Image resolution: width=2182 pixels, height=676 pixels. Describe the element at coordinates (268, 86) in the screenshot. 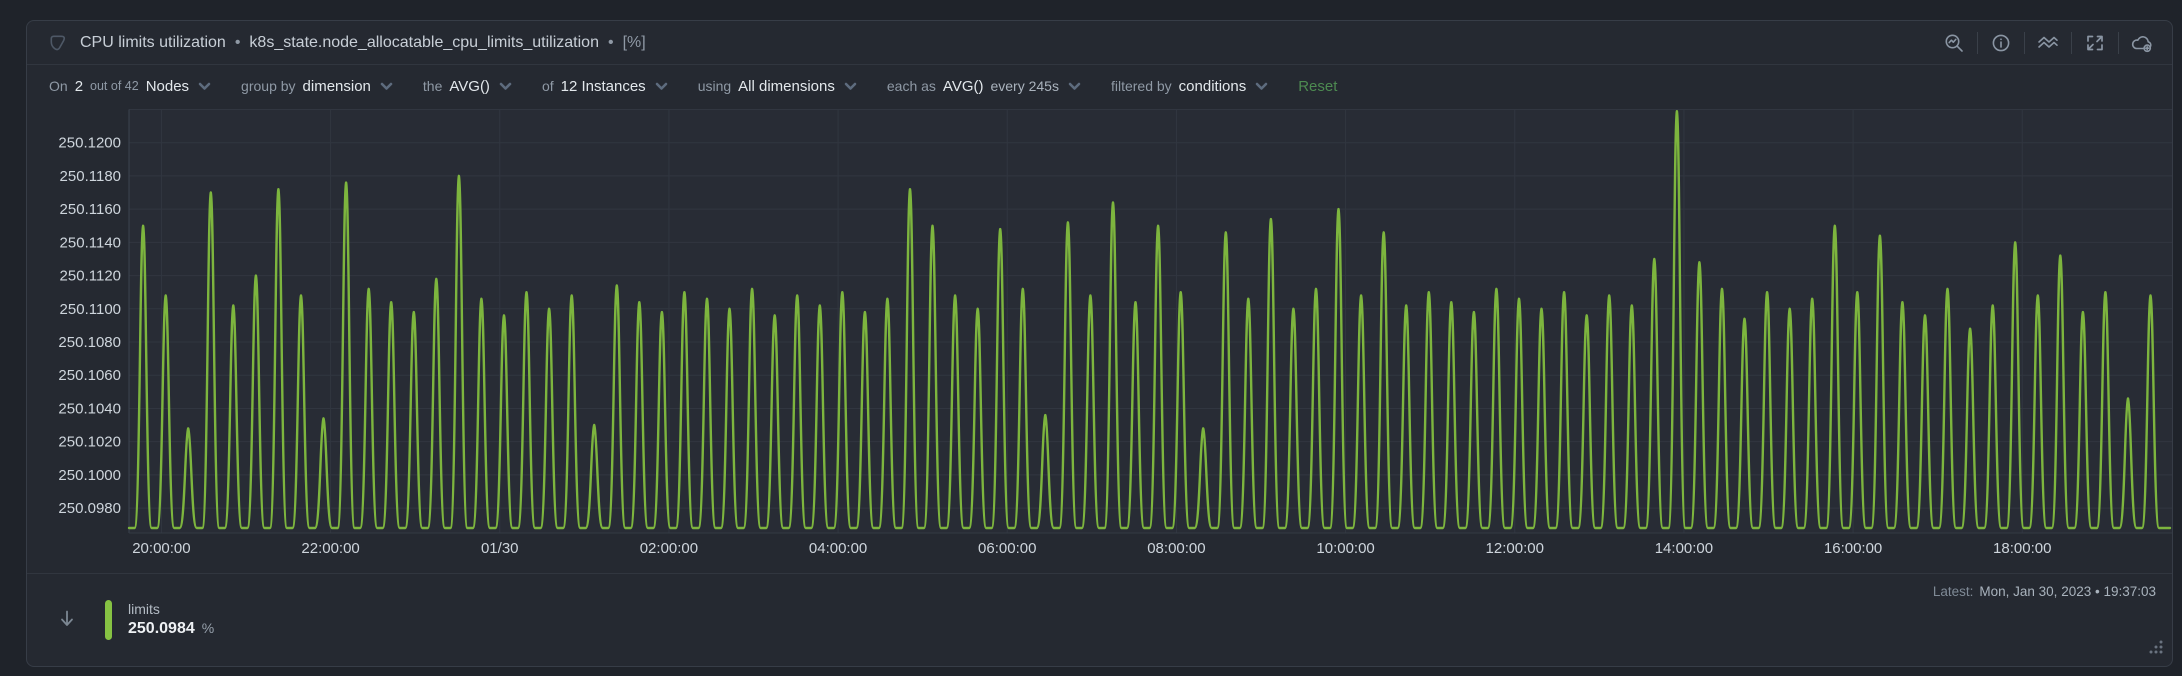

I see `group-by-label: group by` at that location.